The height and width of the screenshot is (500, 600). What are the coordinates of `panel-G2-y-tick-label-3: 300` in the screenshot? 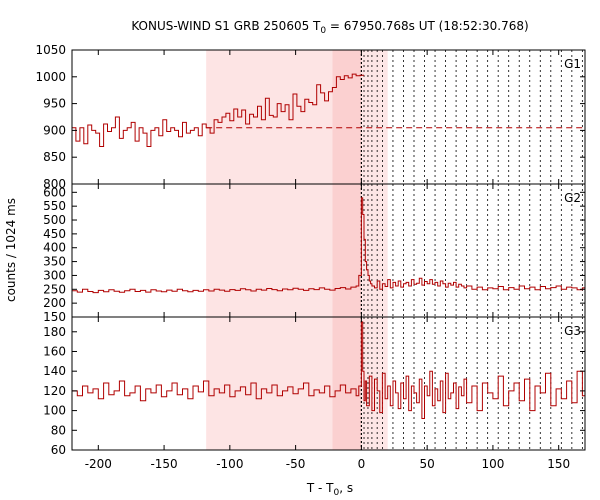 It's located at (54, 275).